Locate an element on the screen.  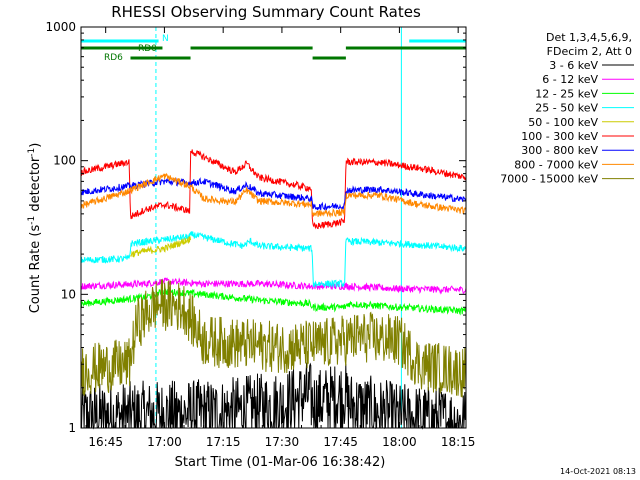
legend-label-300-800-kev: 300 - 800 keV is located at coordinates (559, 150).